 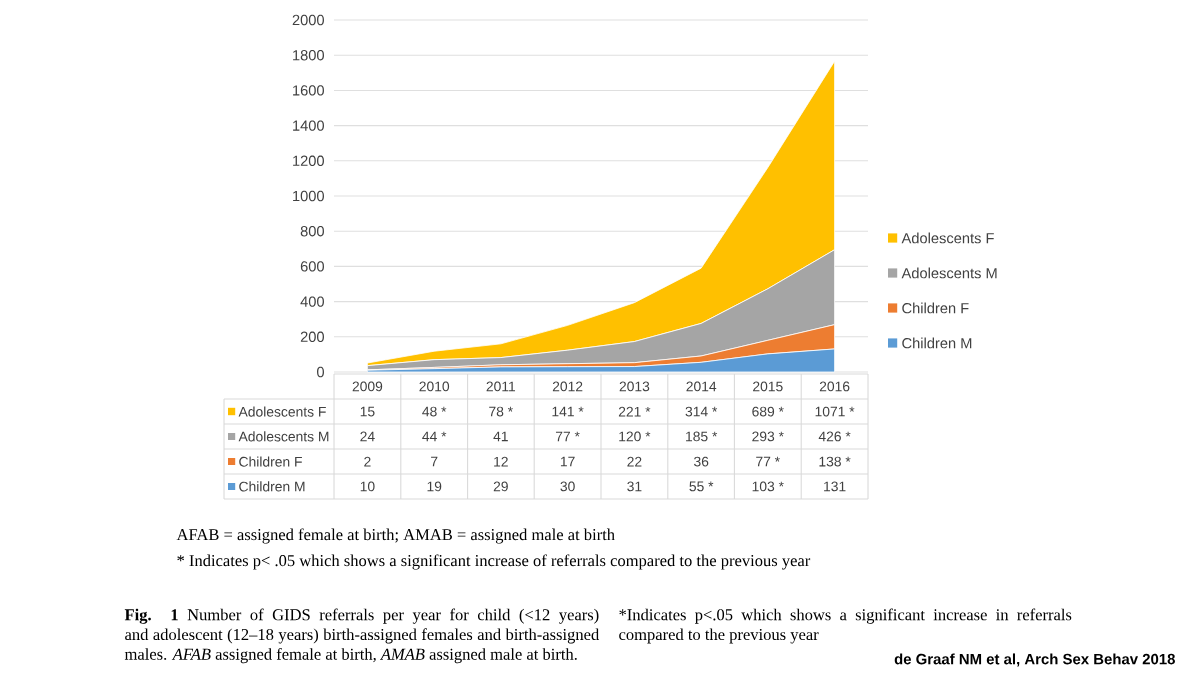 I want to click on text: Fig. 1 Number of GIDS referrals per year for child (<12 years) and adolescent (12–18 years) birth-assigned females and birth-assigned males. AFAB assigned female at birth, AMAB assigned male at birth., so click(x=362, y=636).